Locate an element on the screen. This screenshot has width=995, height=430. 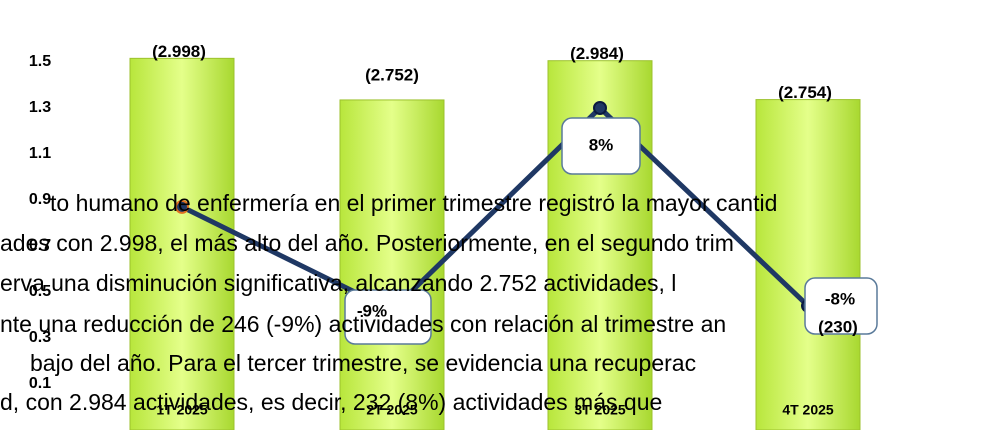
annotation: (230) is located at coordinates (838, 326).